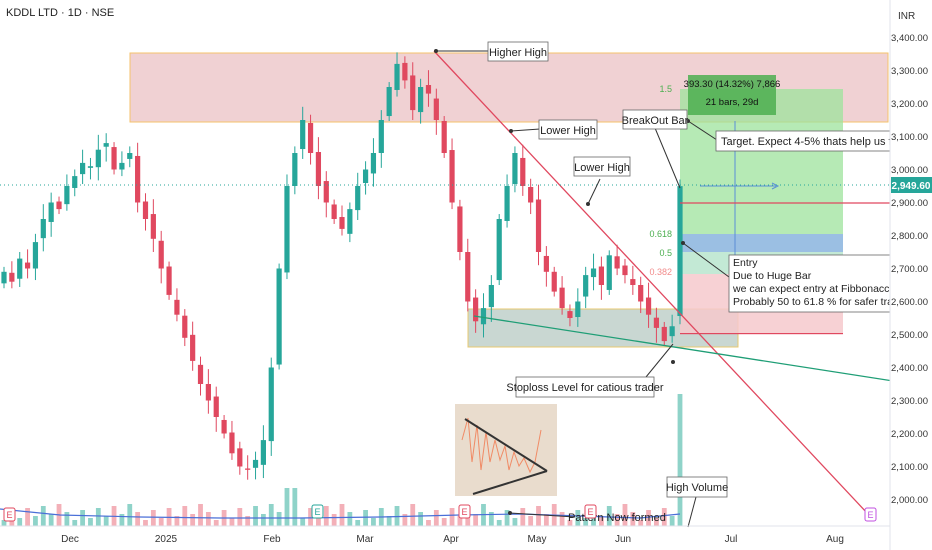 This screenshot has height=550, width=932. I want to click on time-tick-label: Aug, so click(835, 539).